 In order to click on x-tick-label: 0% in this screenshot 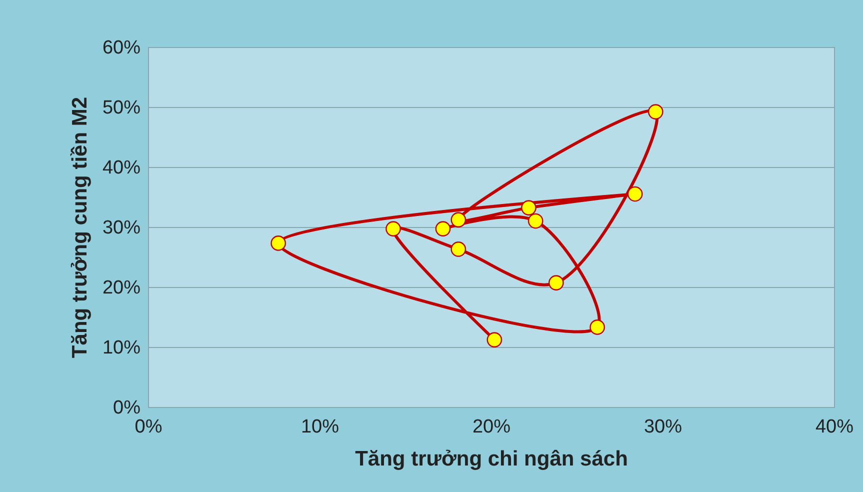, I will do `click(148, 427)`.